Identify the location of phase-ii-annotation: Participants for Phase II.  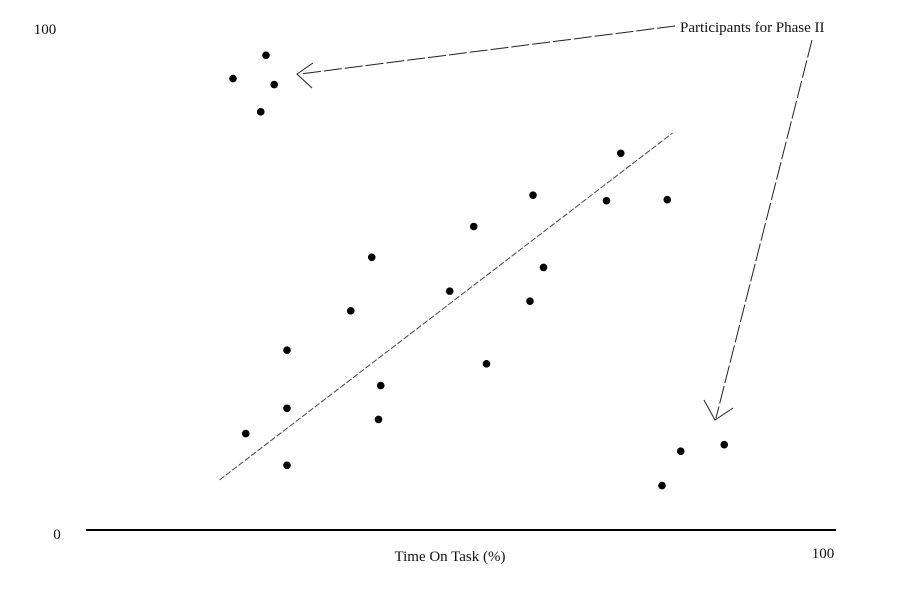
(752, 28).